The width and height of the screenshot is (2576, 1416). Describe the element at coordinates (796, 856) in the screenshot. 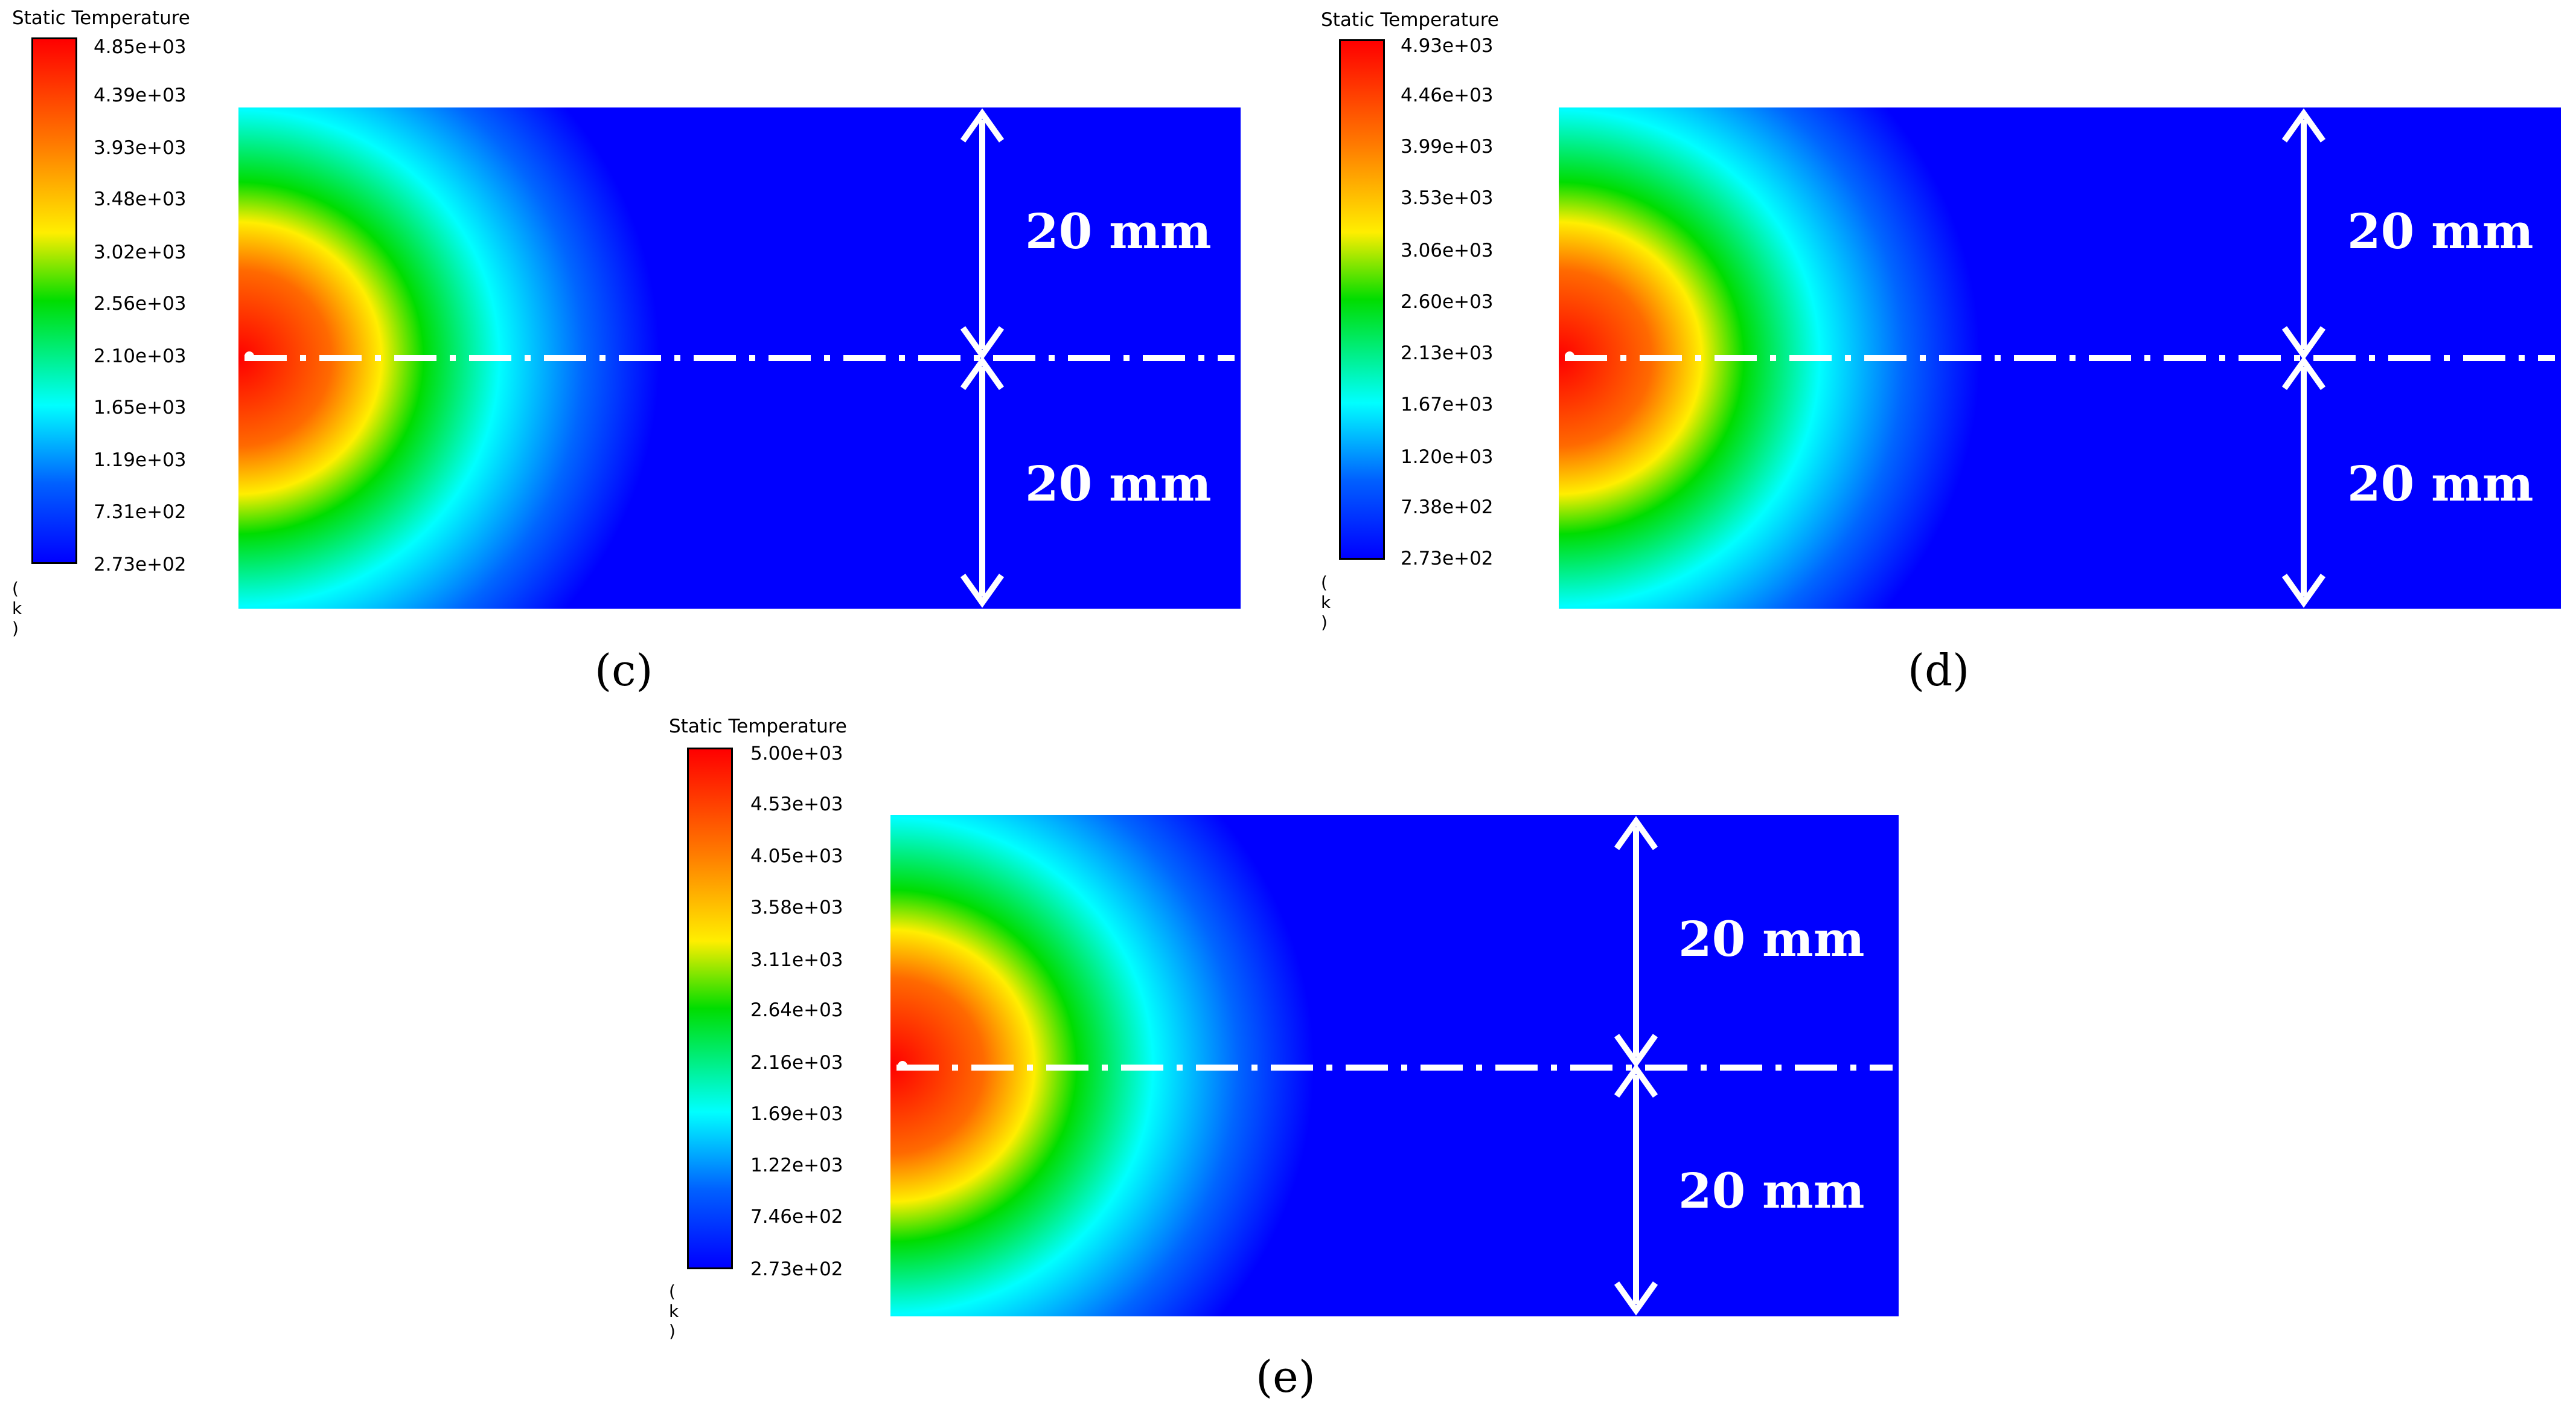

I see `colorbar-tick: 4.05e+03` at that location.